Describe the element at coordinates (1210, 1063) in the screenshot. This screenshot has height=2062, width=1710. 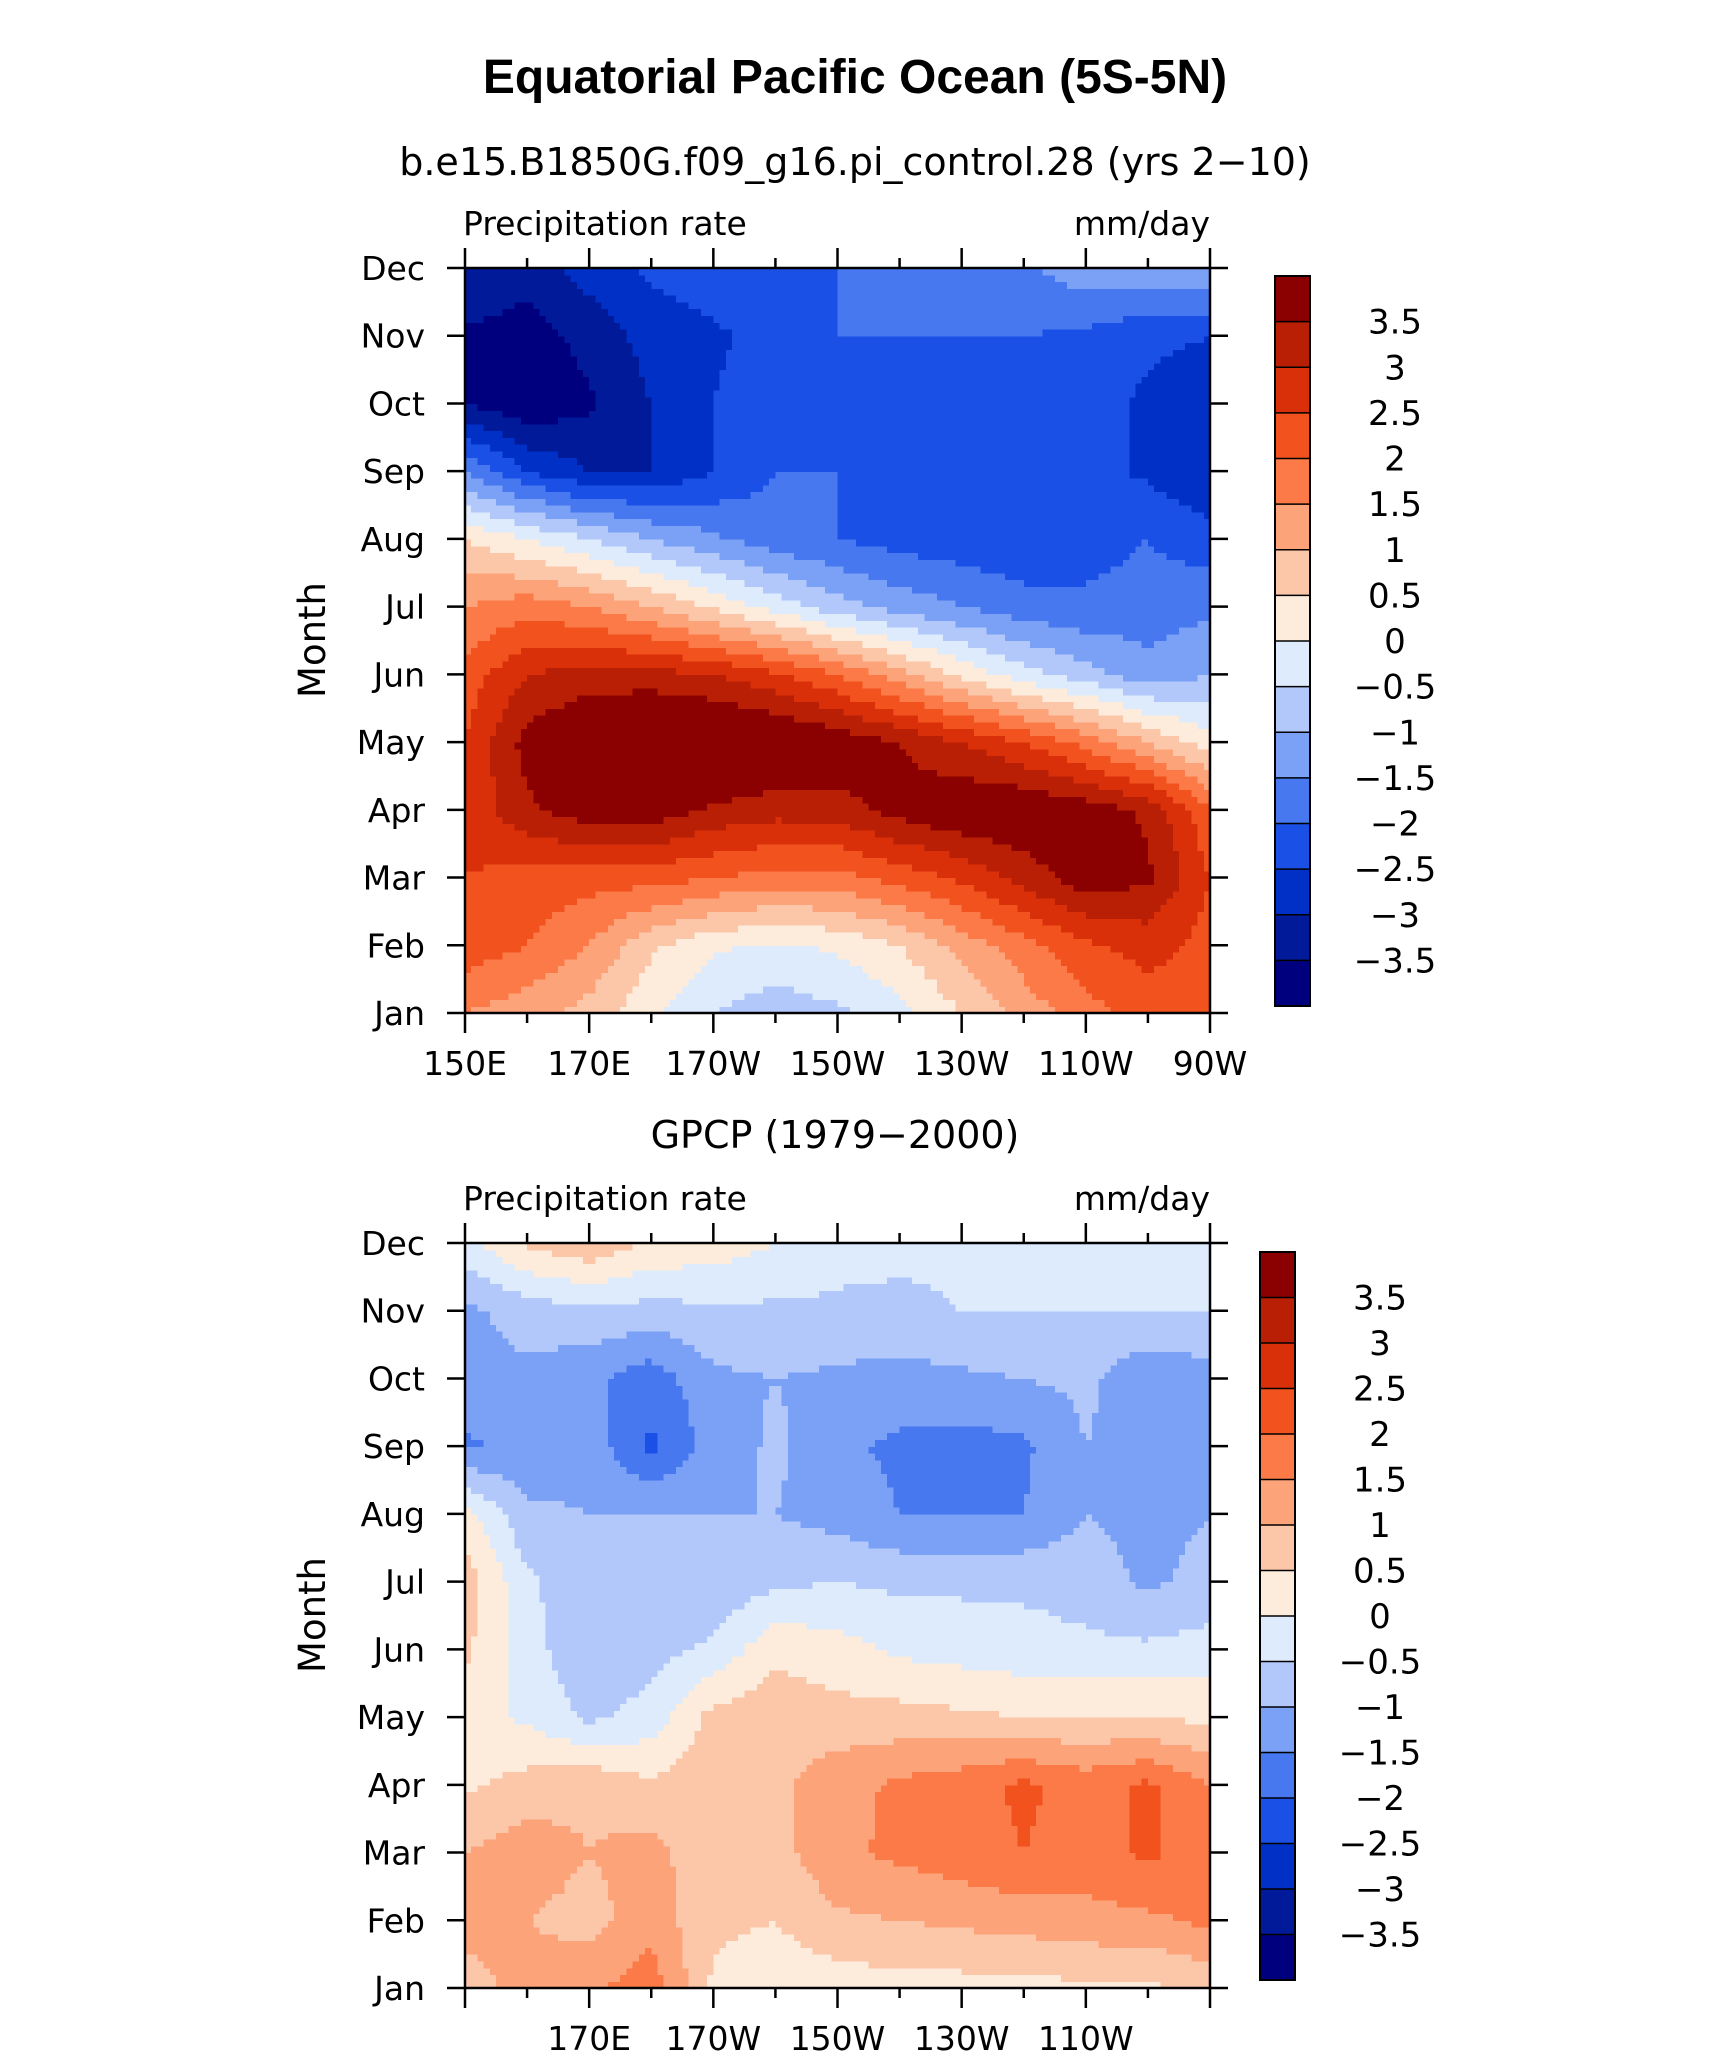
I see `x-tick-label: 90W` at that location.